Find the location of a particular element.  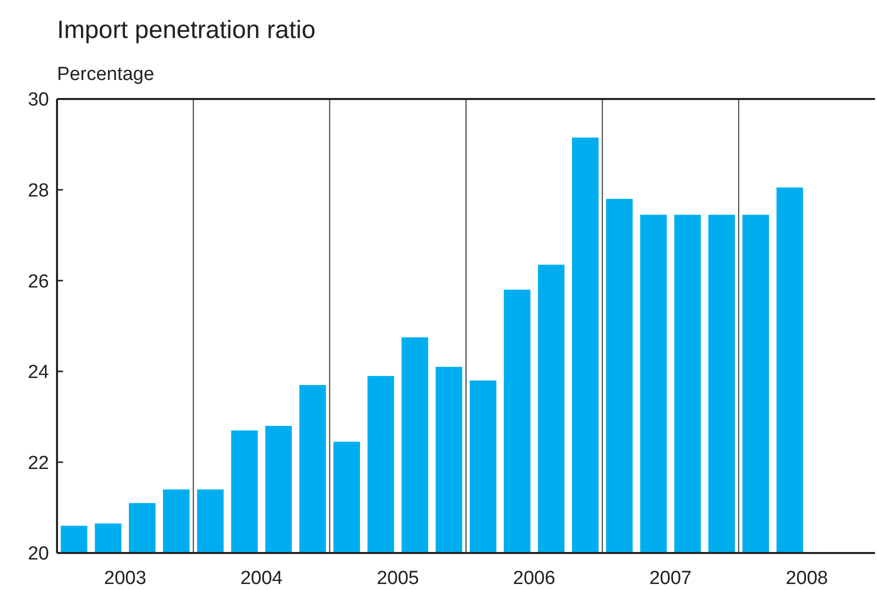

y-tick-label: 28 is located at coordinates (38, 191).